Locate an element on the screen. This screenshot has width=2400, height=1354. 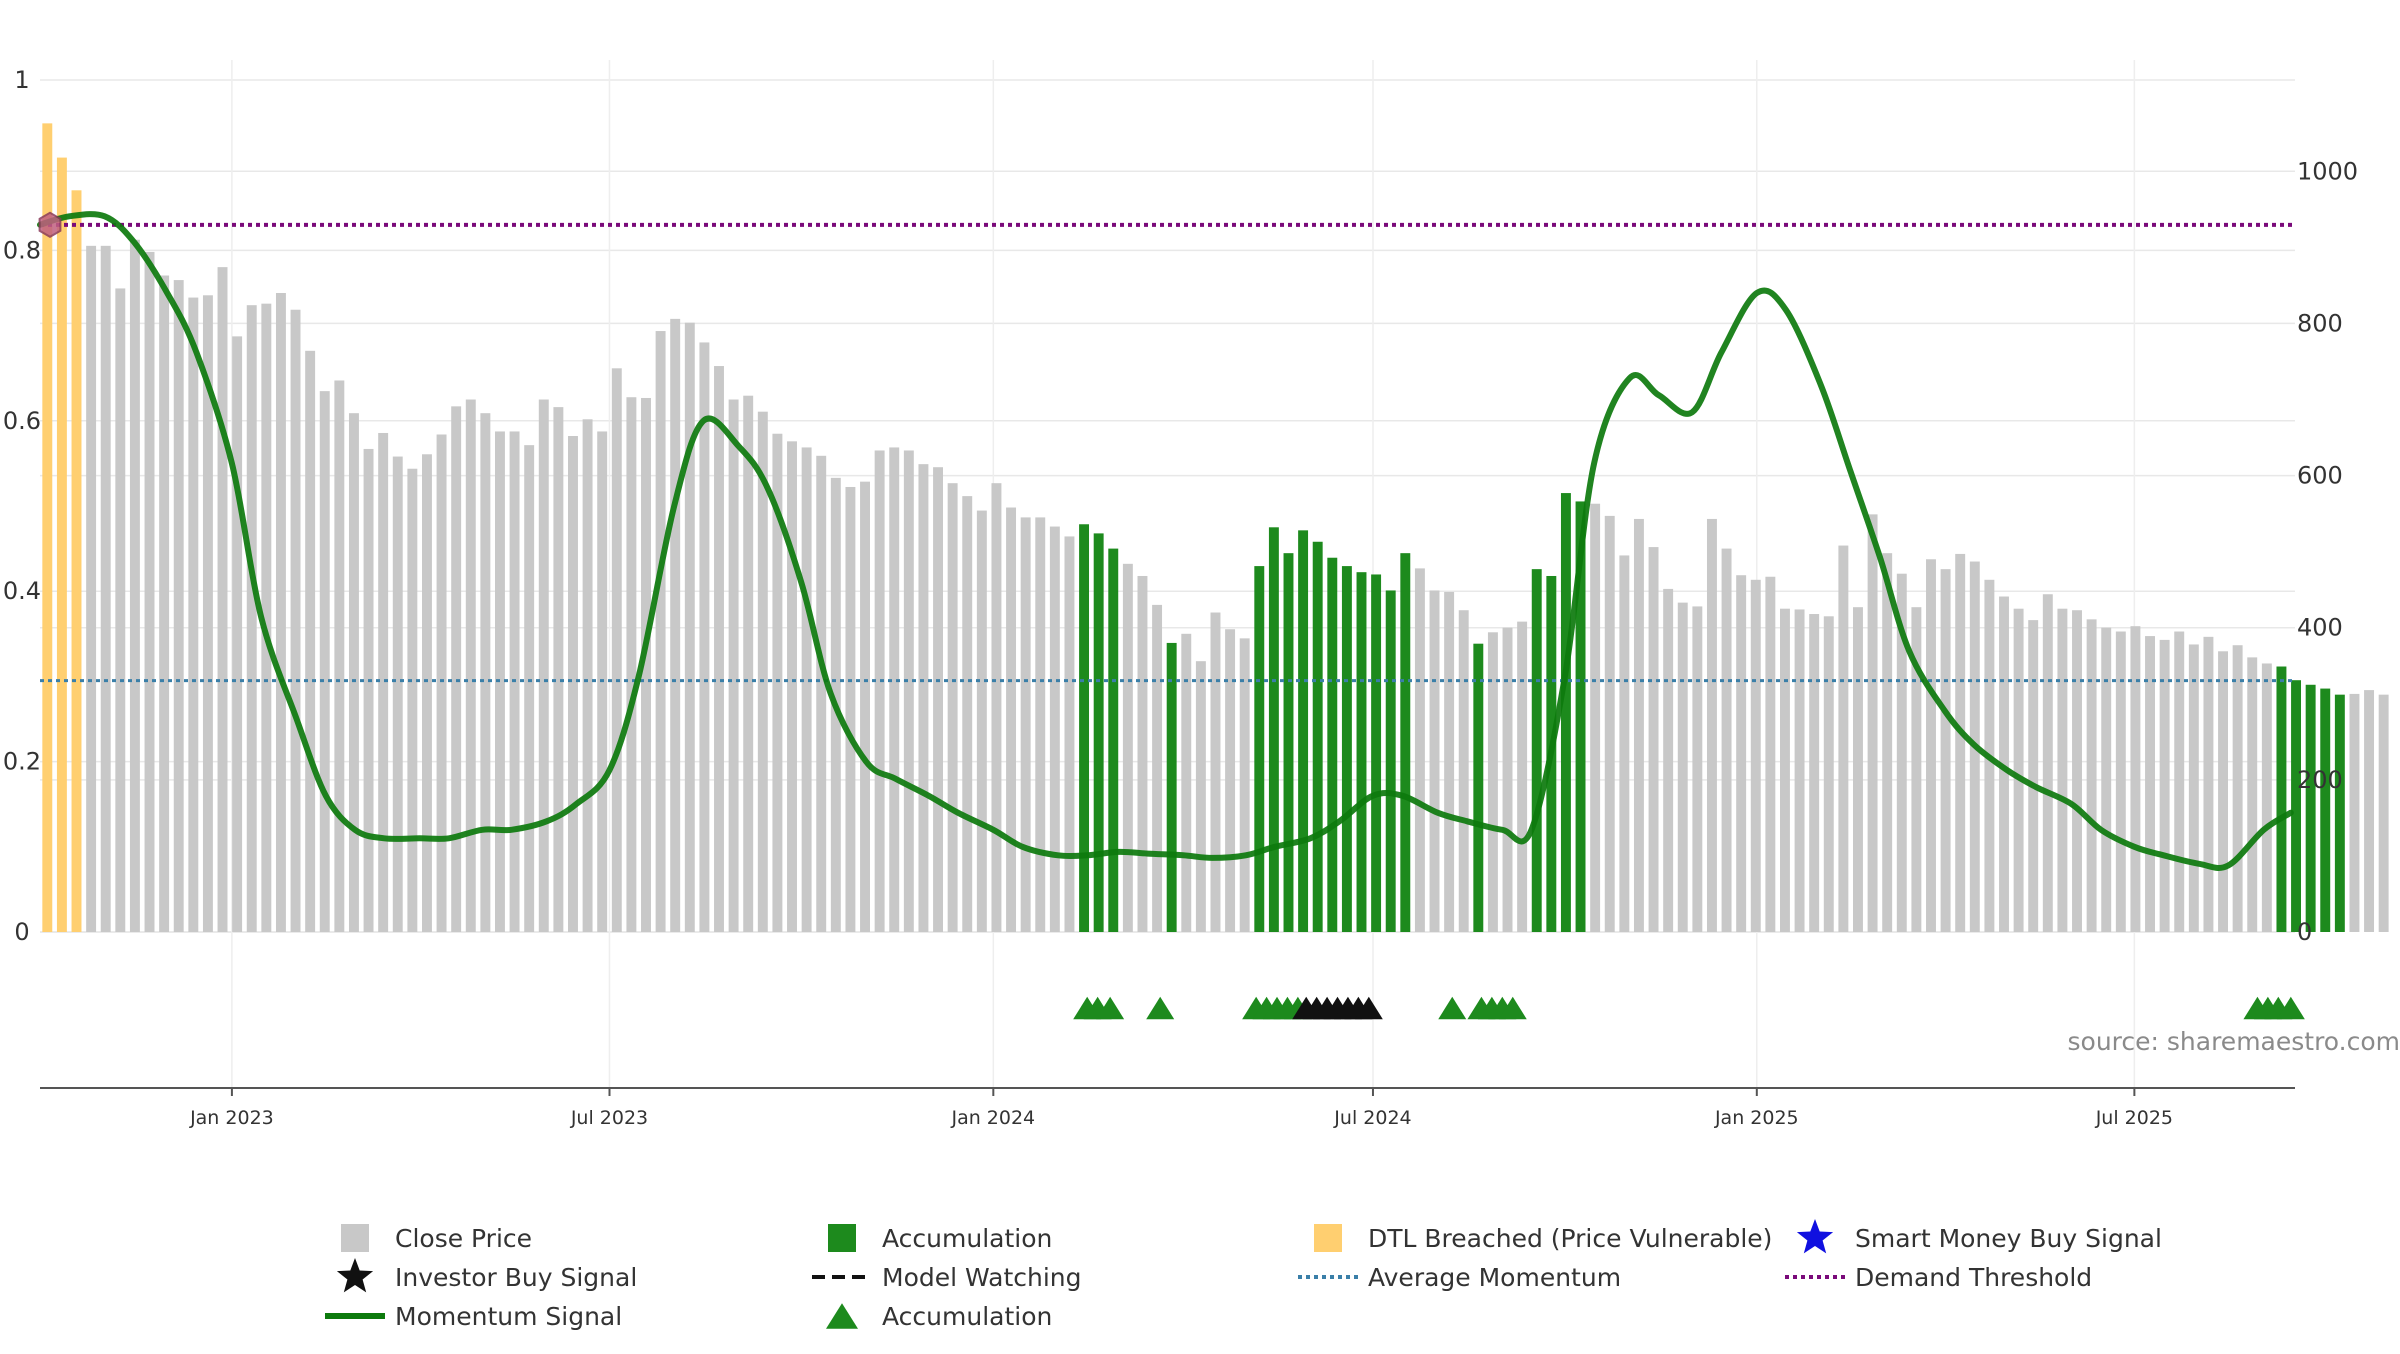
legend-label: Accumulation is located at coordinates (967, 1238).